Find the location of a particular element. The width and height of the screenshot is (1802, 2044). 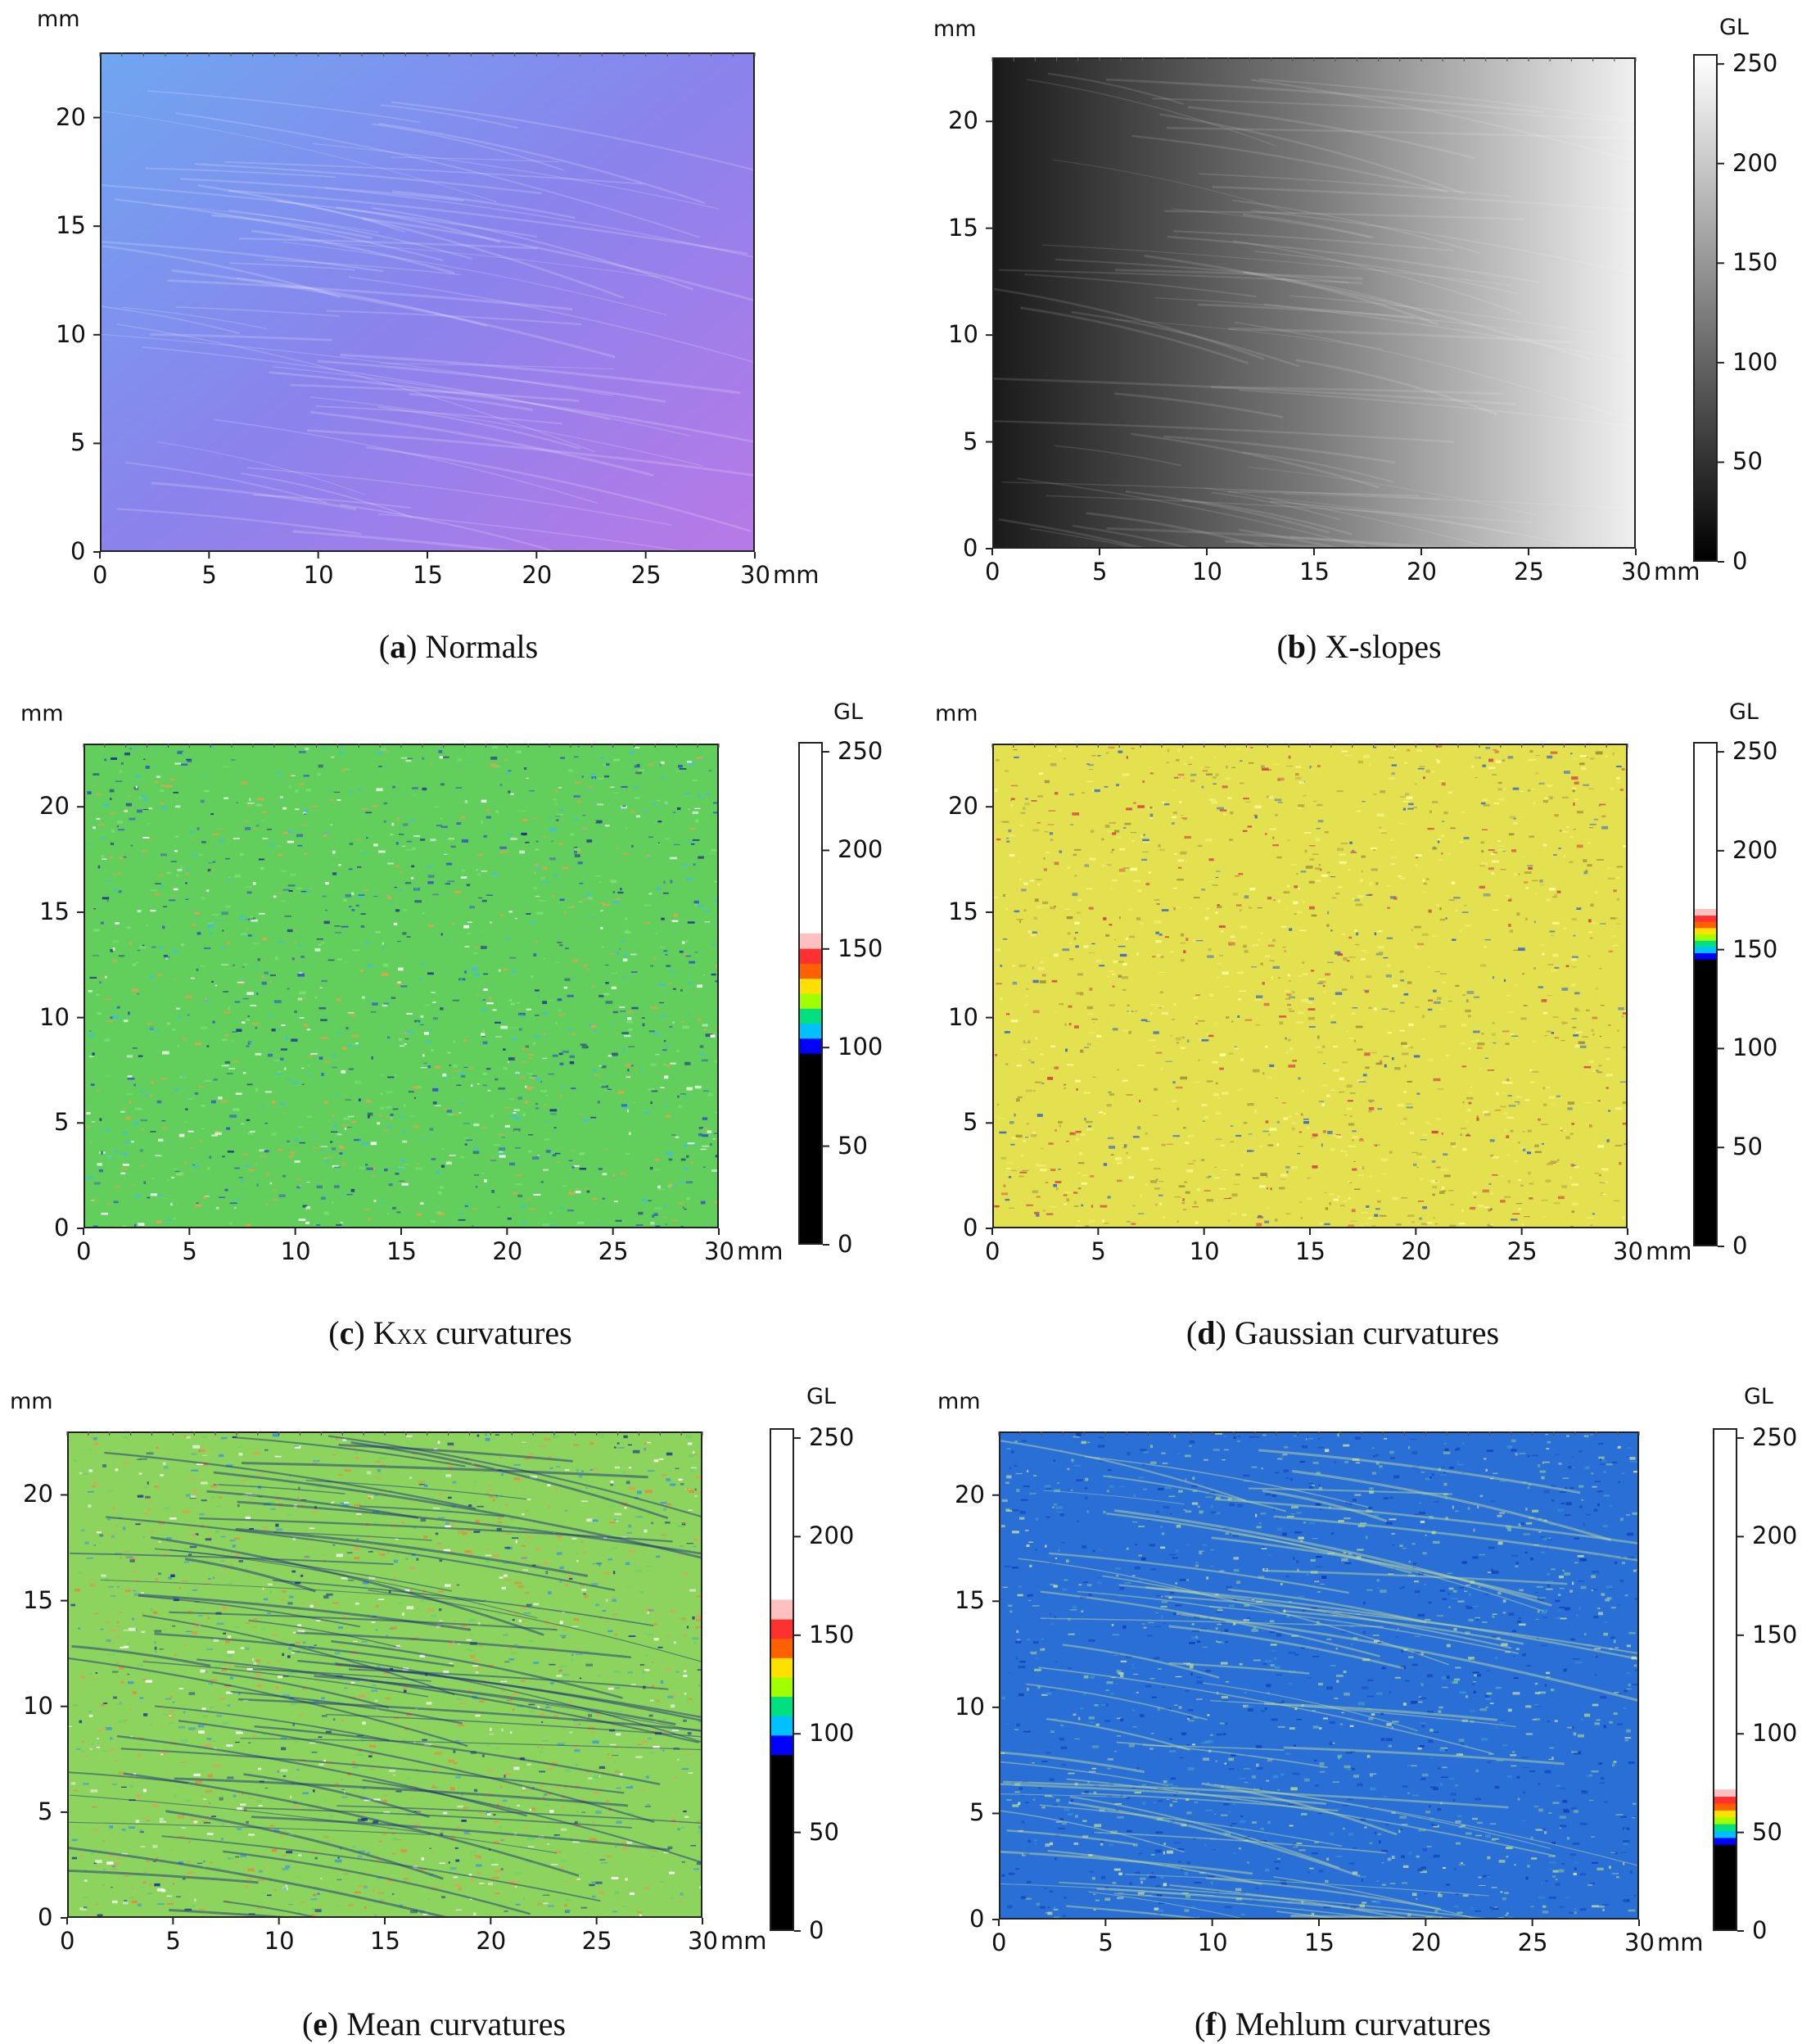

colorbar-f is located at coordinates (1725, 1679).